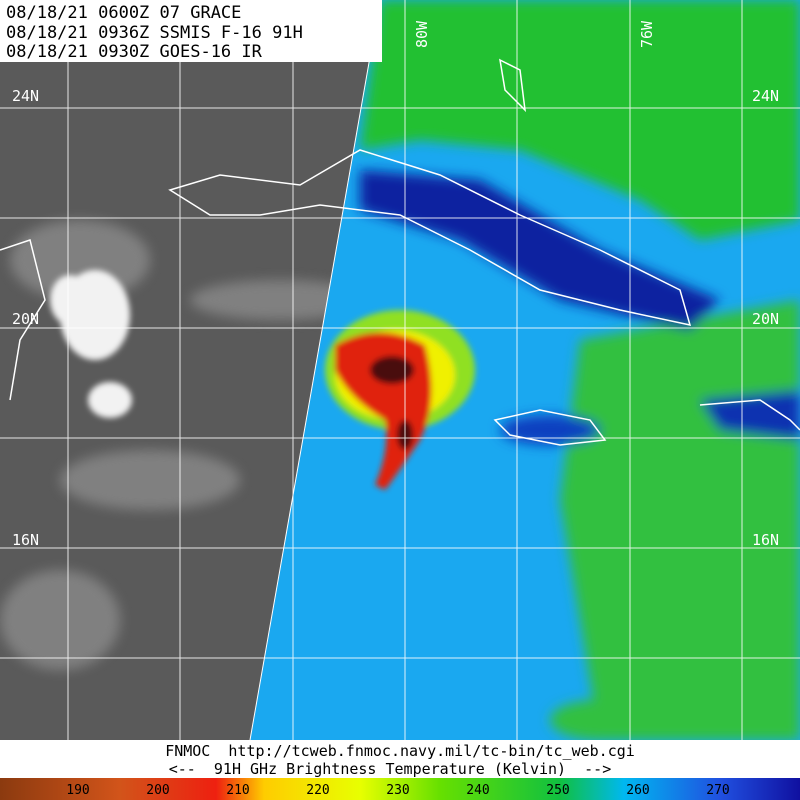 This screenshot has width=800, height=800. I want to click on colorbar-ticks: 190 200 210 220 230 240 250 260 270, so click(397, 790).